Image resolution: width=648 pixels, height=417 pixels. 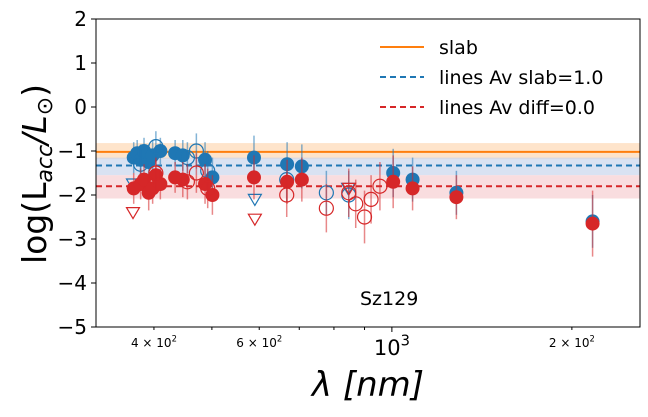 What do you see at coordinates (34, 90) in the screenshot?
I see `y-axis-label-close: )` at bounding box center [34, 90].